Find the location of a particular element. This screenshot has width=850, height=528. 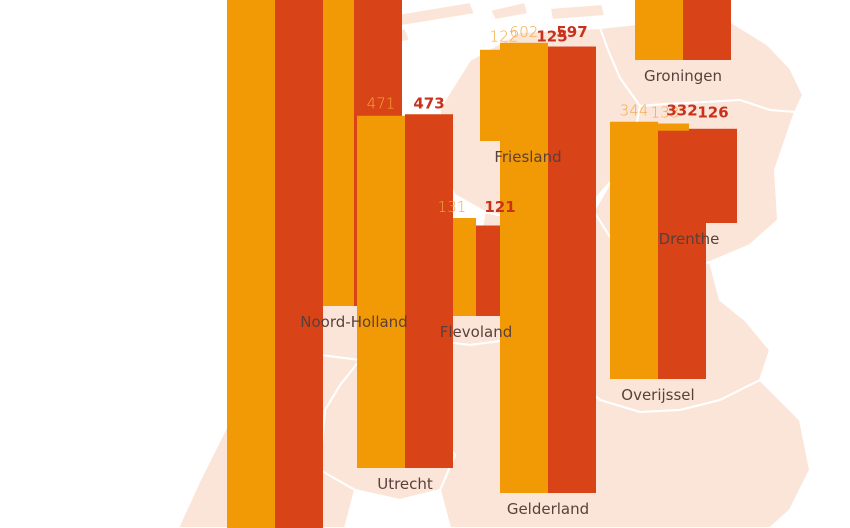

bar-zuid-holland-first is located at coordinates (251, 264).